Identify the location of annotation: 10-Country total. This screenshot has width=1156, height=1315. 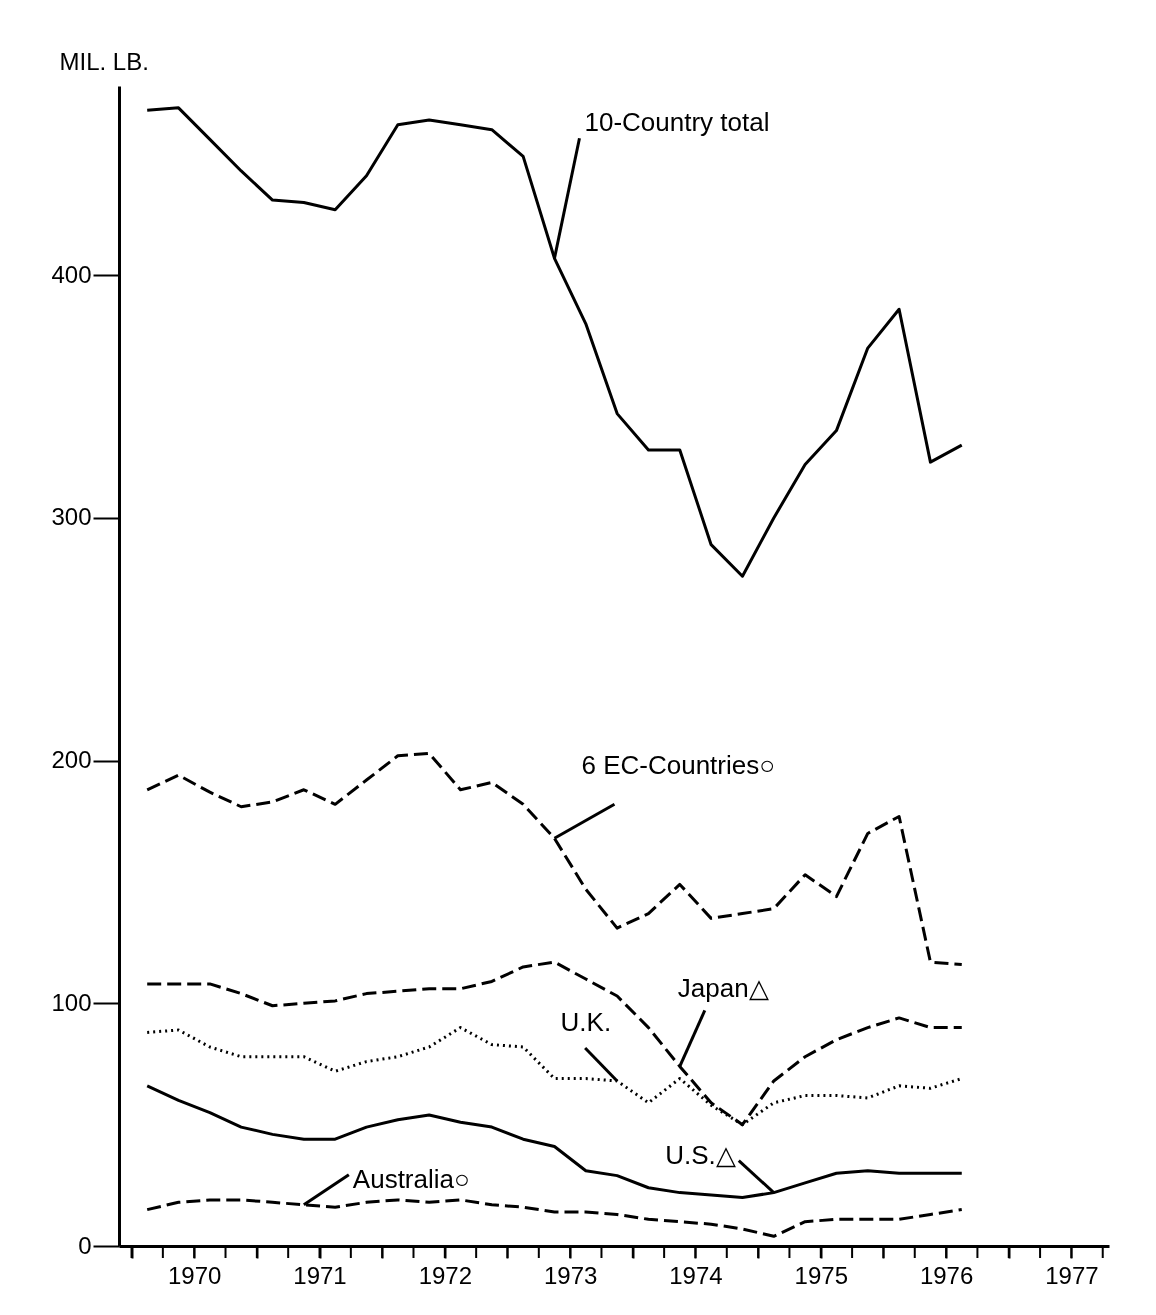
(677, 122).